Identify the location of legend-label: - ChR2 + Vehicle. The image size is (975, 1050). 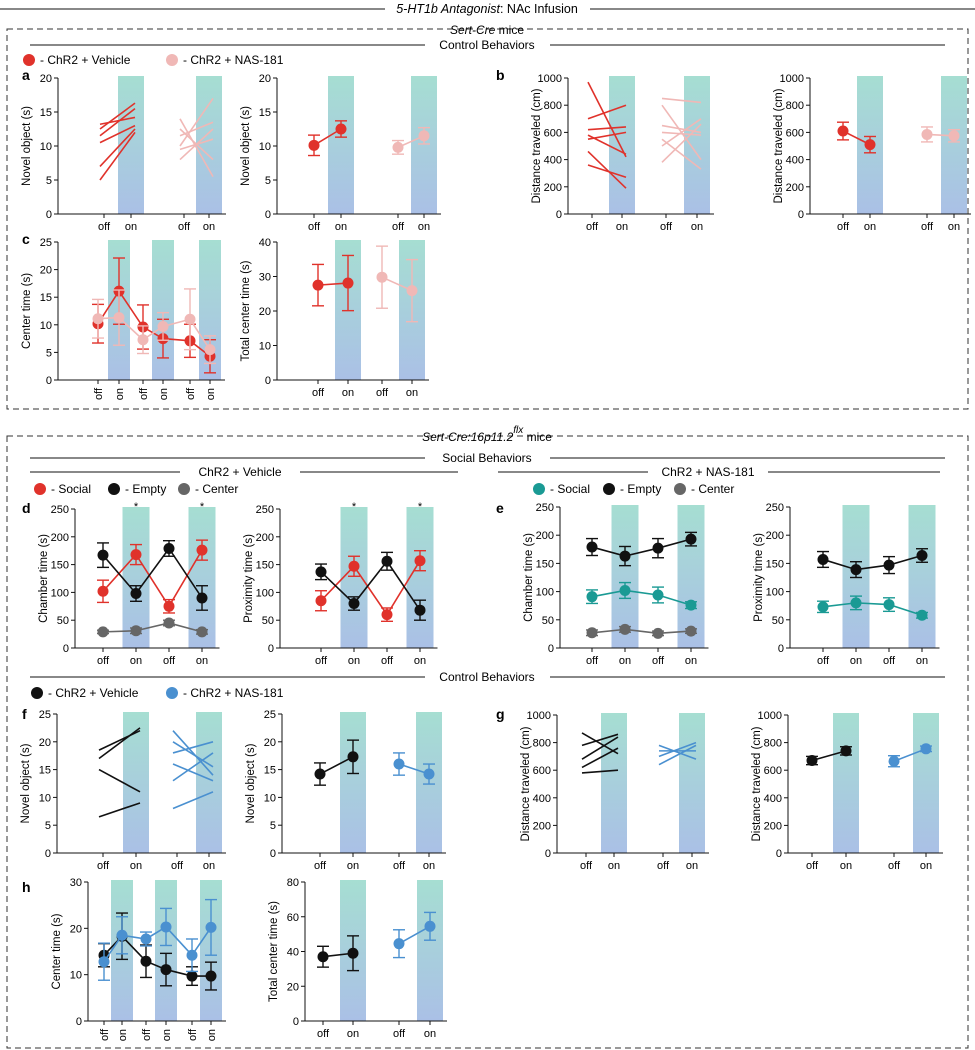
(93, 693).